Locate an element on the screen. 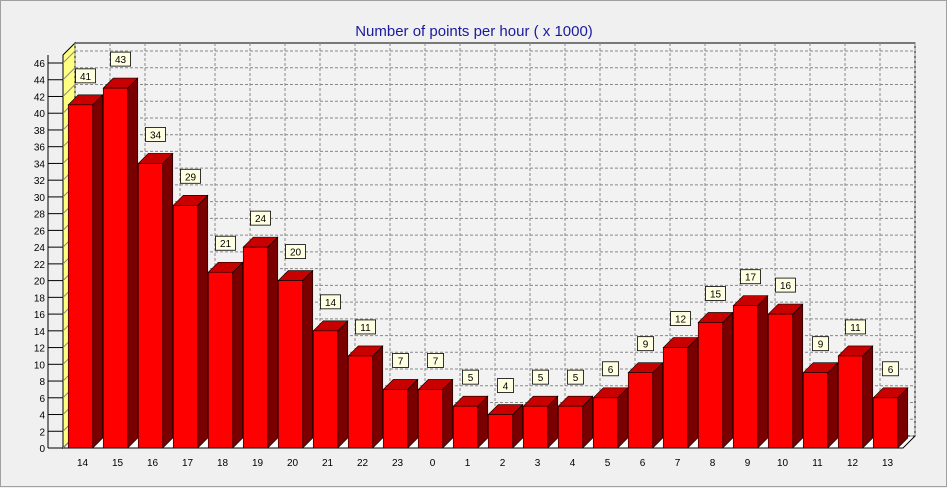  y-tick-label: 18 is located at coordinates (40, 298).